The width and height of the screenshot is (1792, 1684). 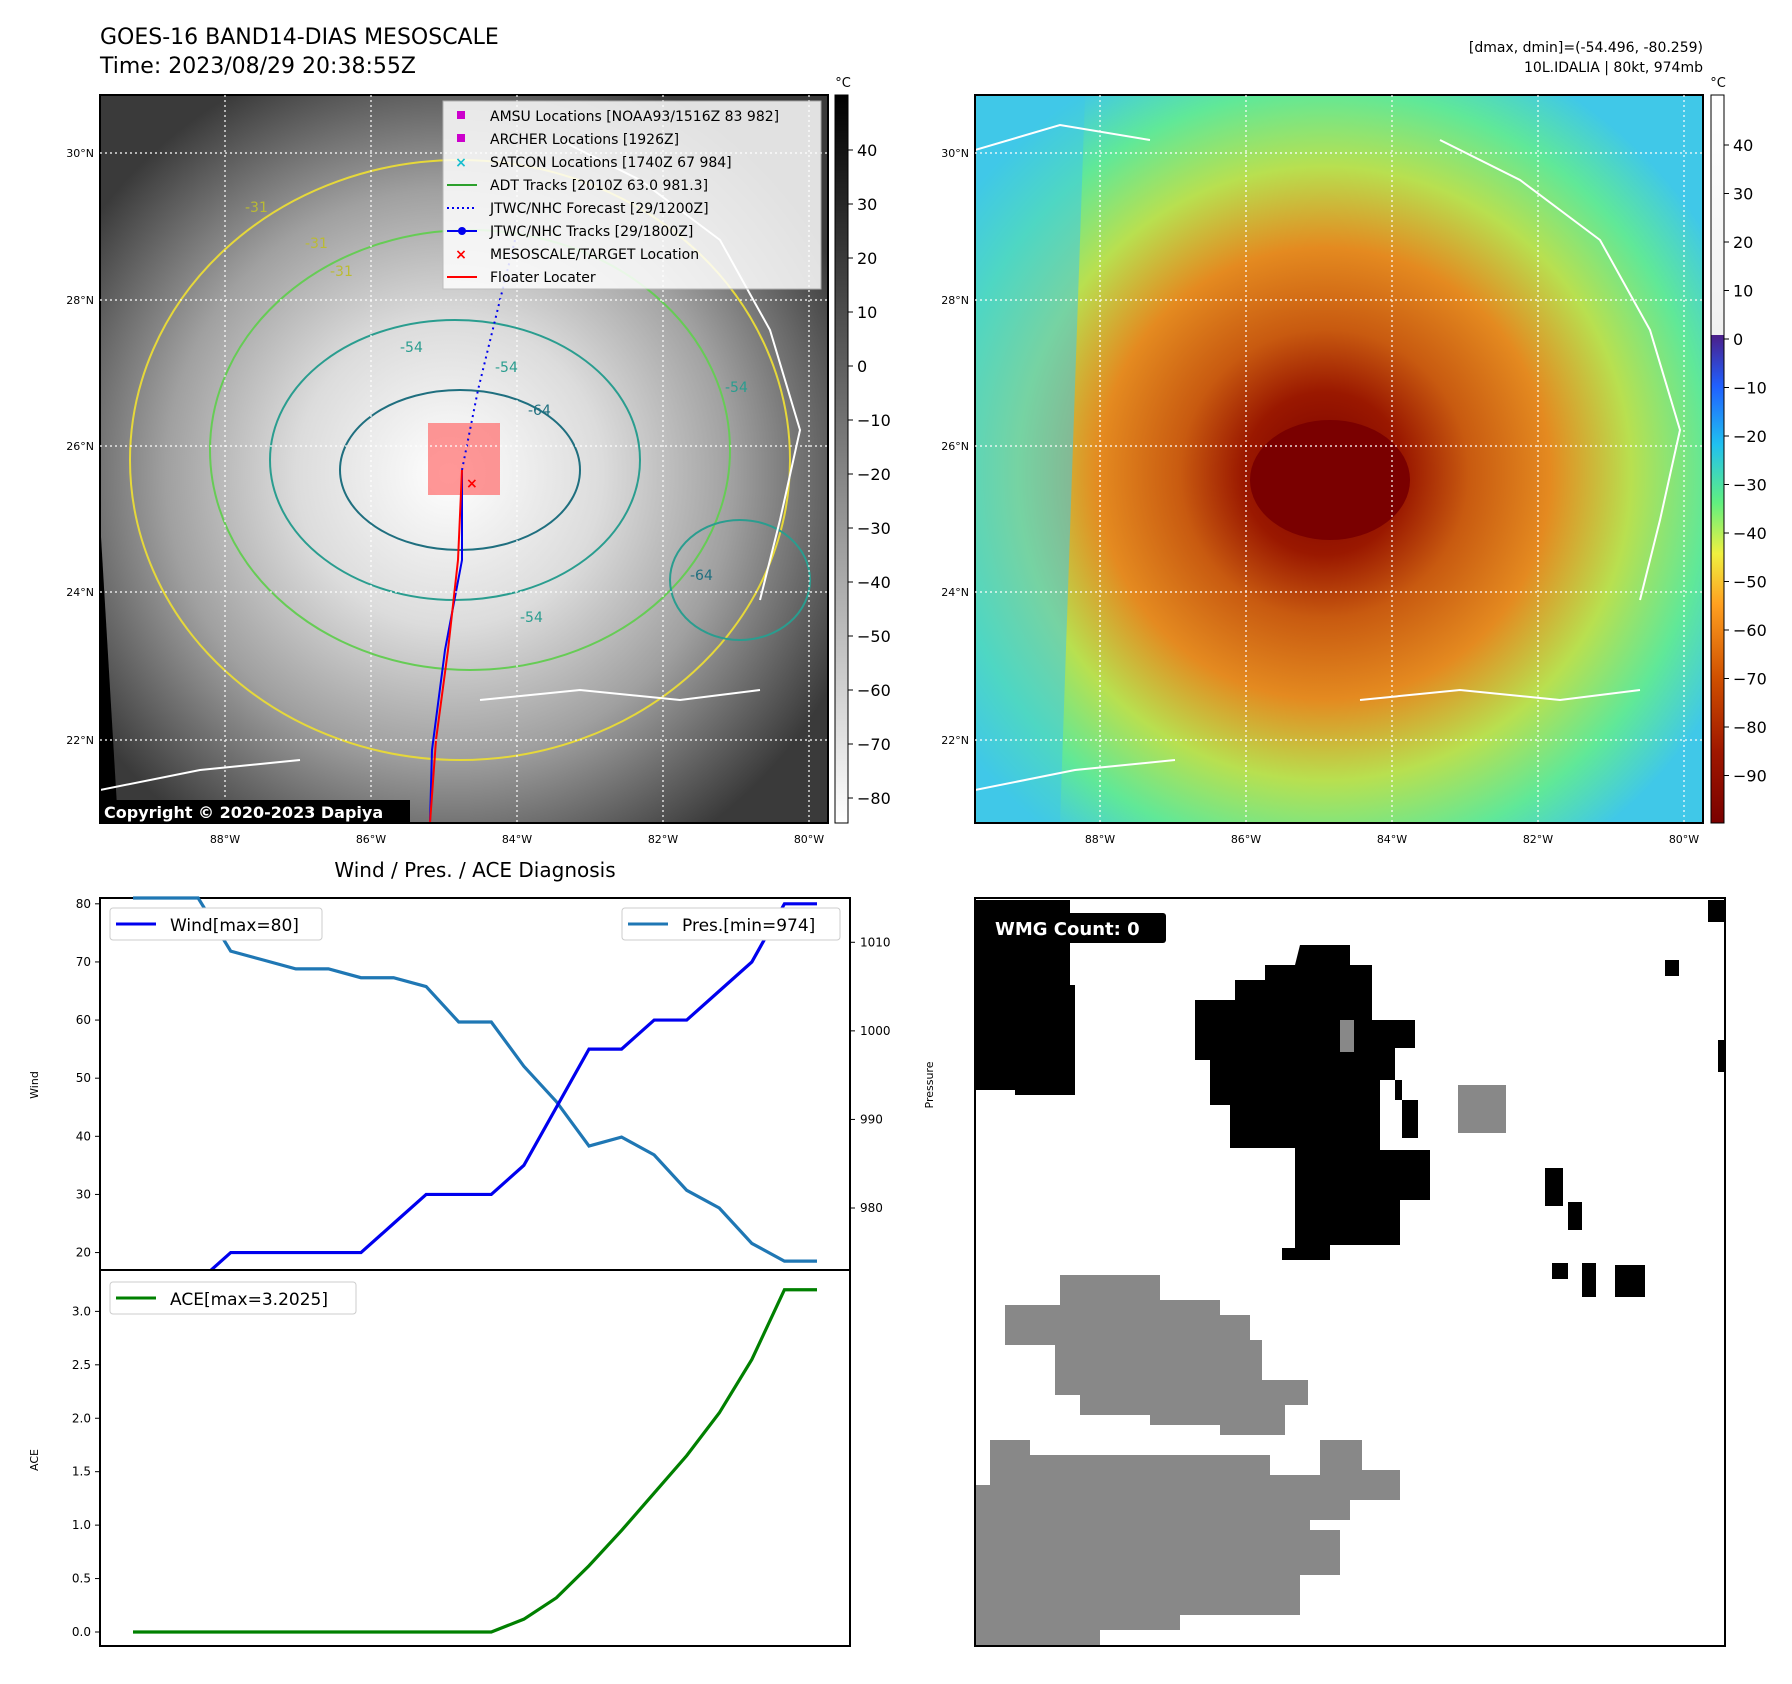 I want to click on wind-legend, so click(x=216, y=924).